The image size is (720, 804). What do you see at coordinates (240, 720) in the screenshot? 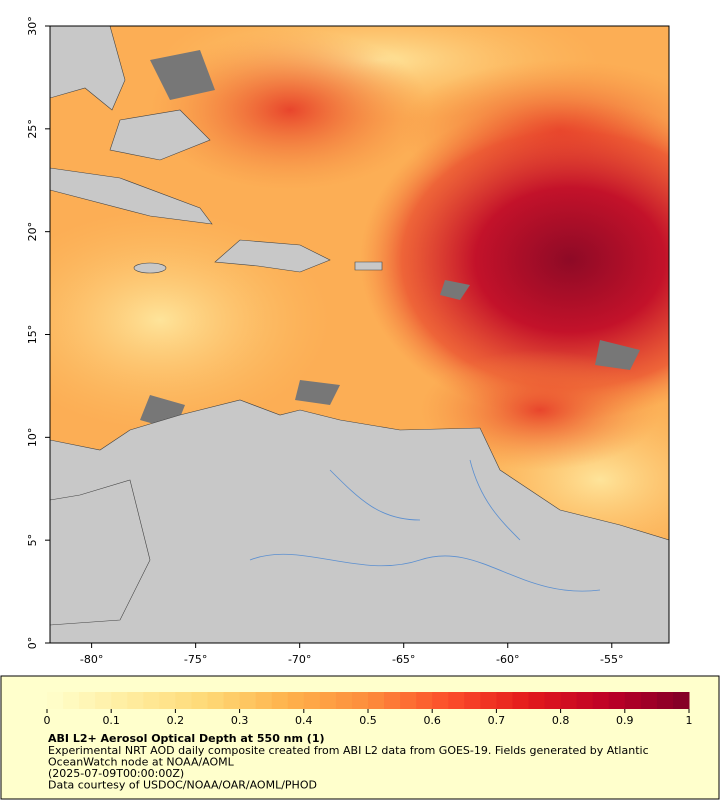
I see `colorbar-tick-label: 0.3` at bounding box center [240, 720].